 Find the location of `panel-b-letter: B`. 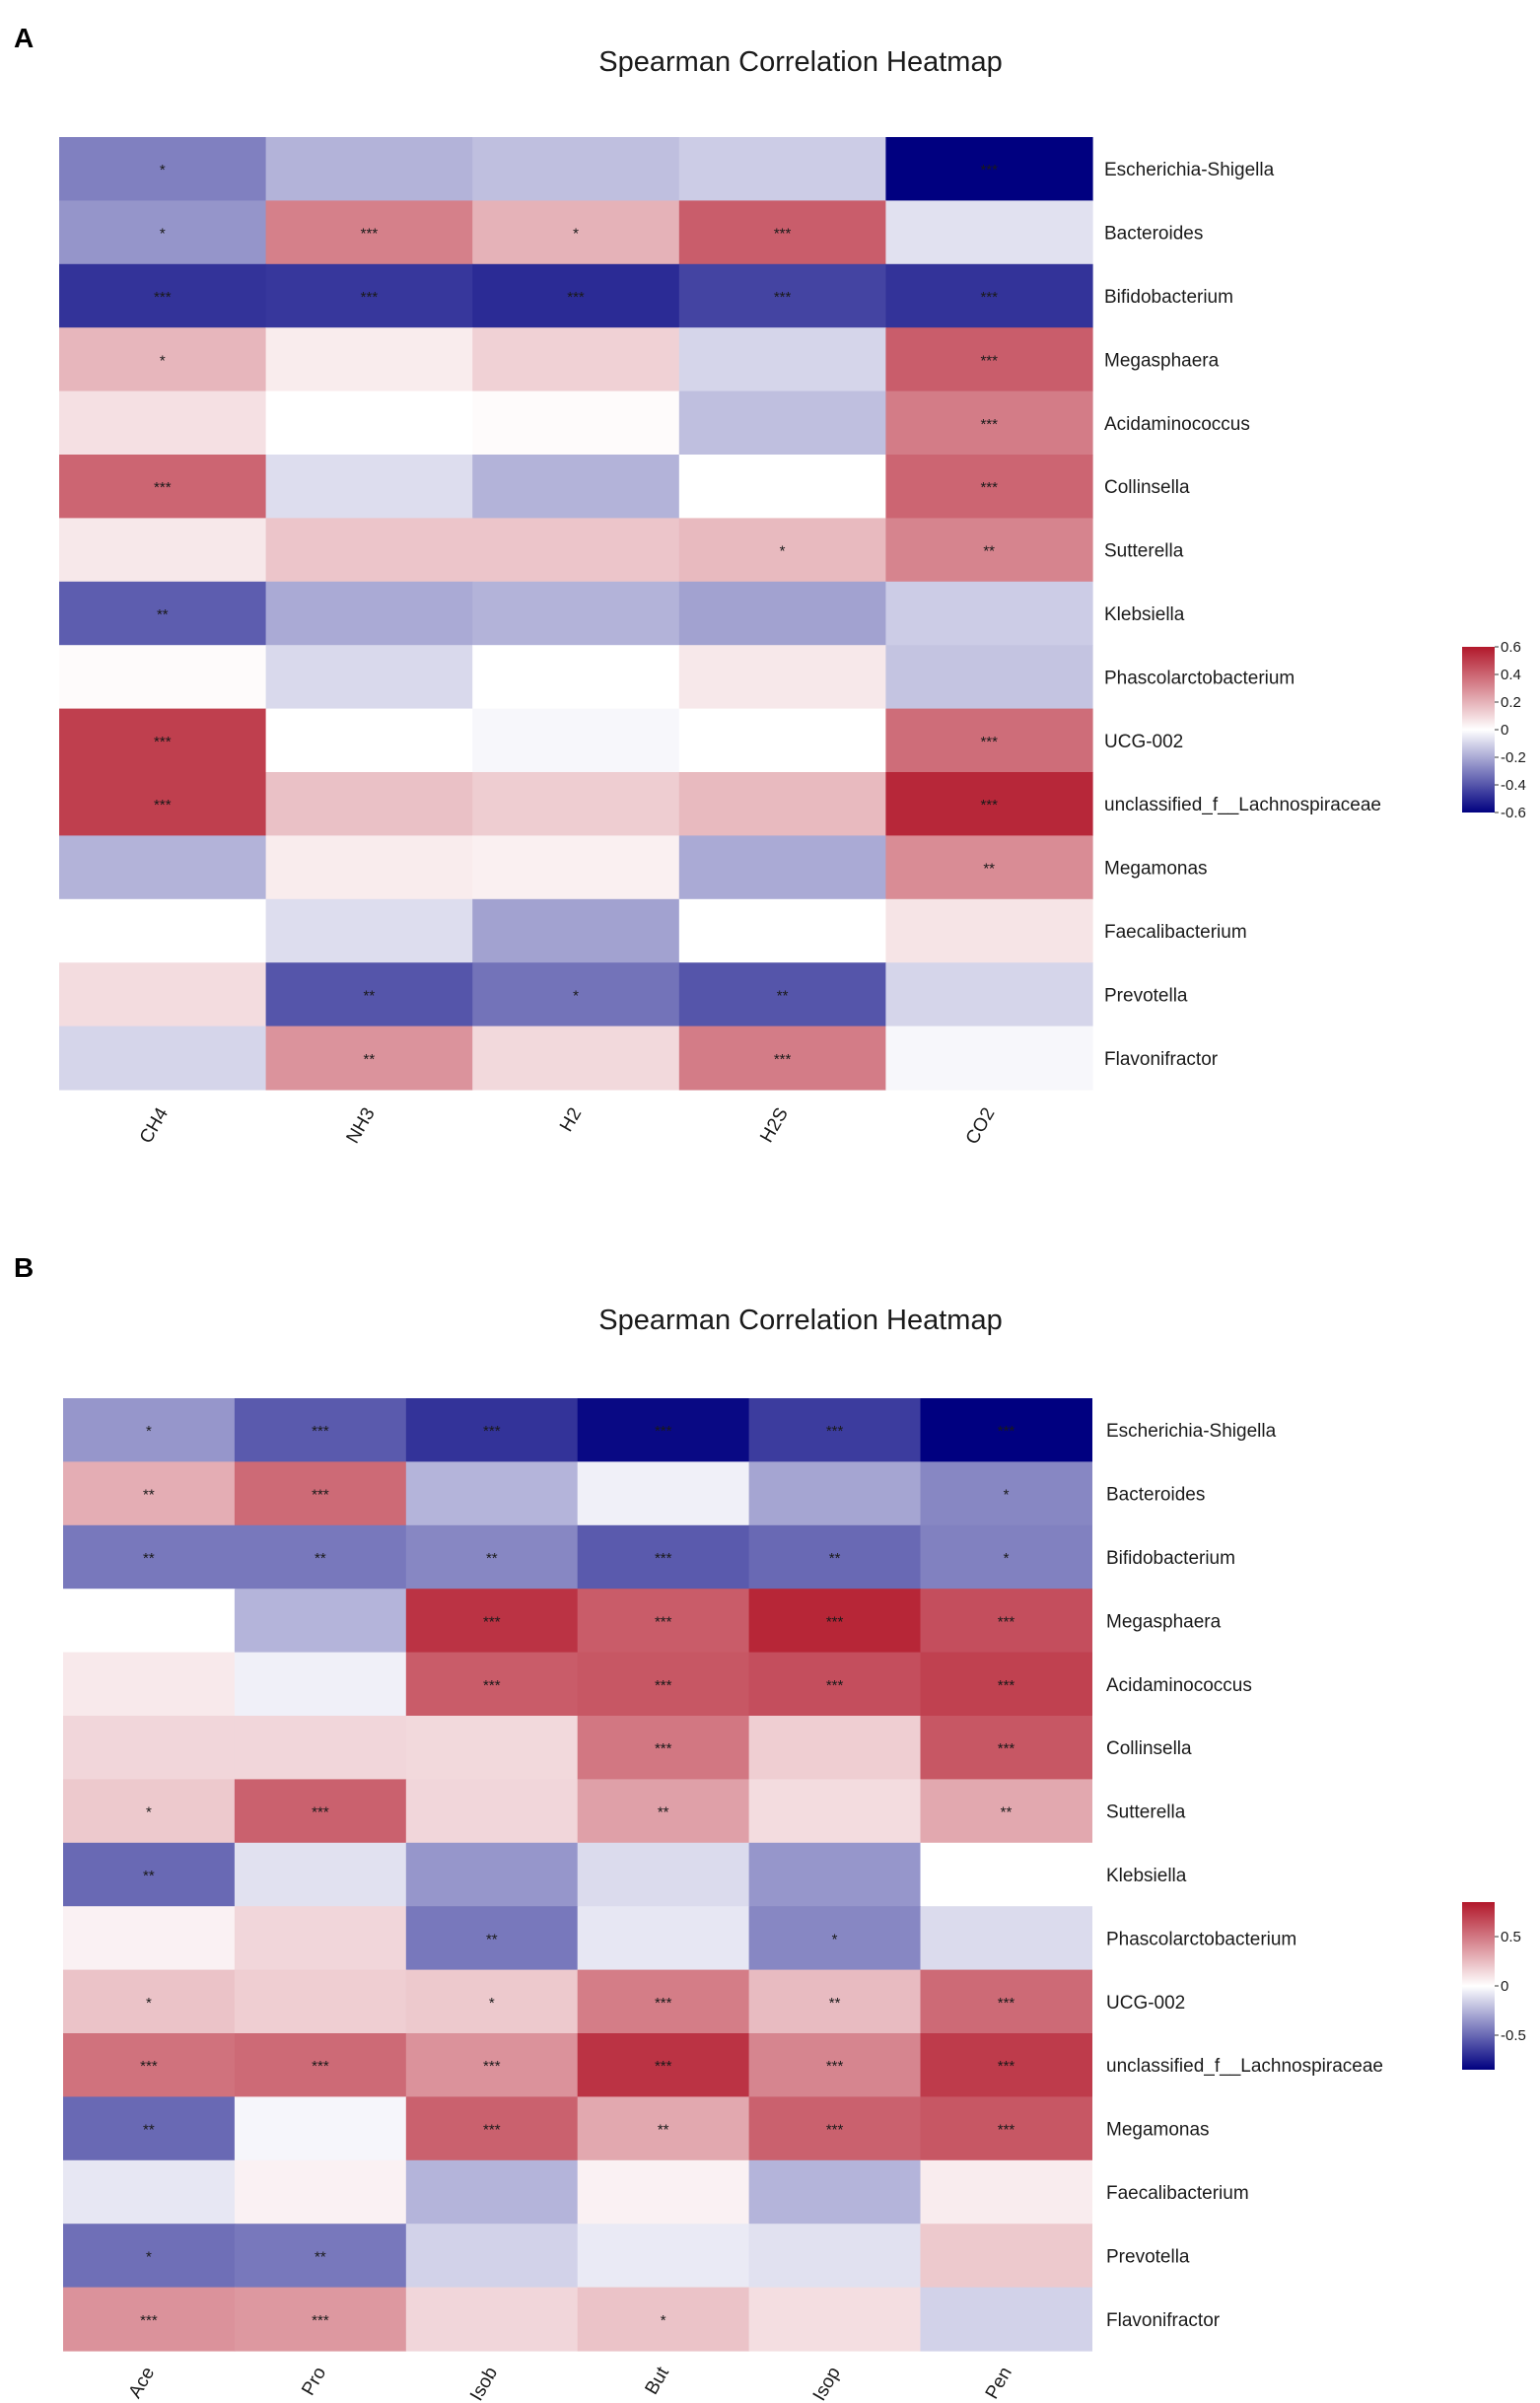

panel-b-letter: B is located at coordinates (24, 1267).